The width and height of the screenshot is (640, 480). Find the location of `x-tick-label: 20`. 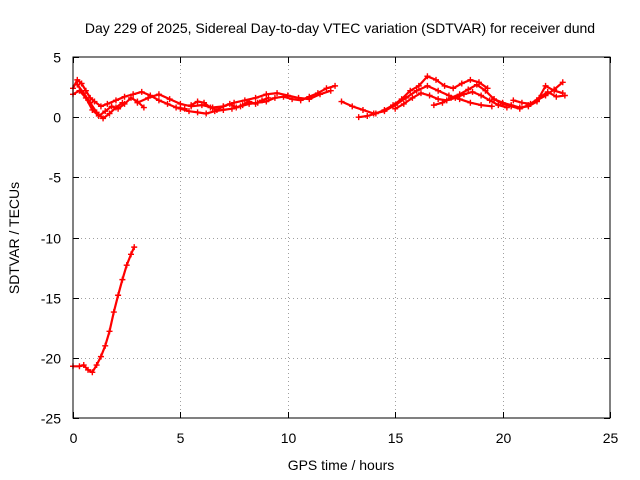

x-tick-label: 20 is located at coordinates (504, 438).